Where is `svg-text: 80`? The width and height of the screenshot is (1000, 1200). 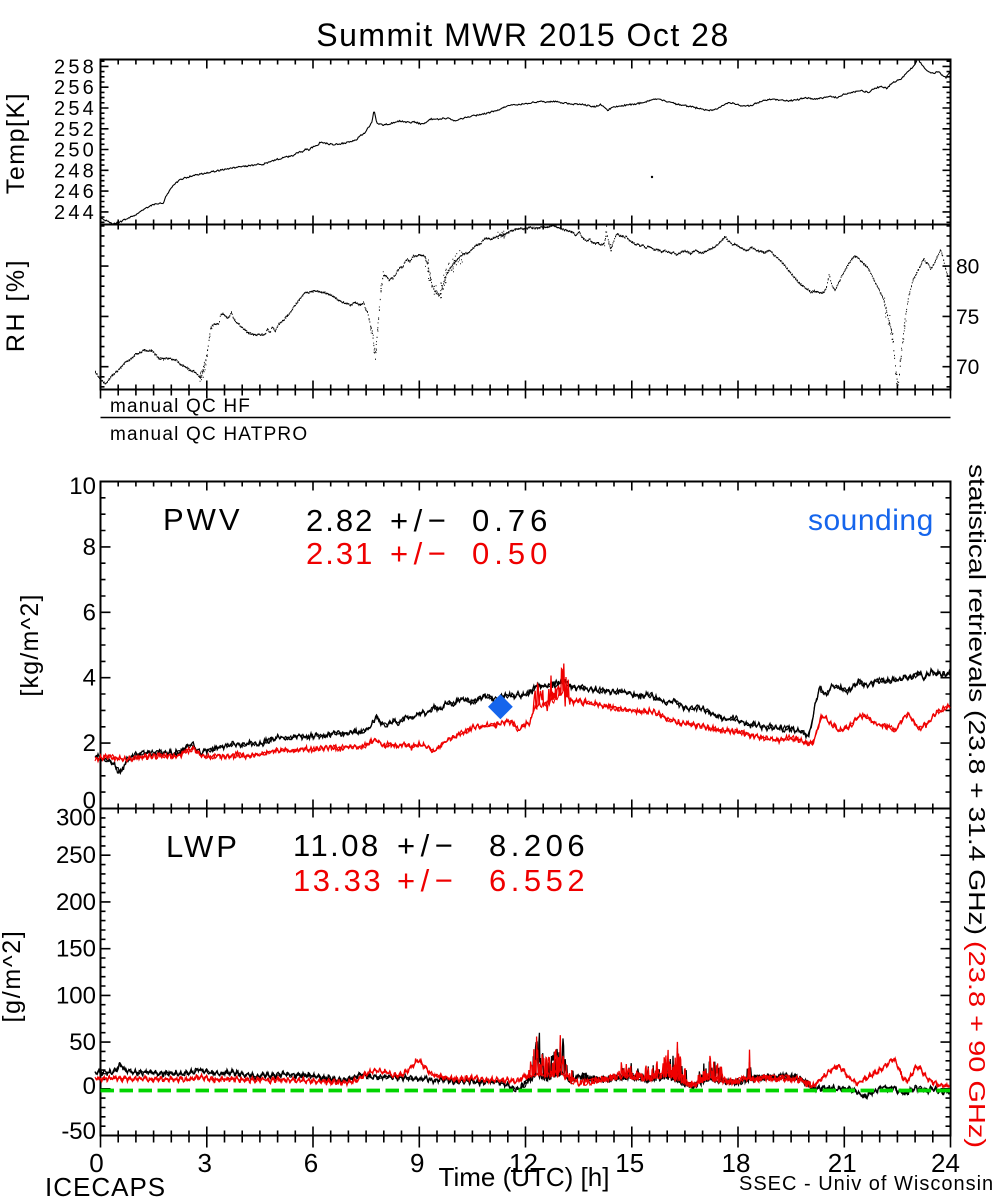
svg-text: 80 is located at coordinates (967, 267).